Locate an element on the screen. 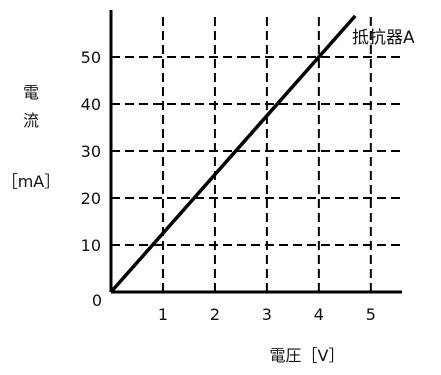  y-tick-label-2: 20 is located at coordinates (91, 198).